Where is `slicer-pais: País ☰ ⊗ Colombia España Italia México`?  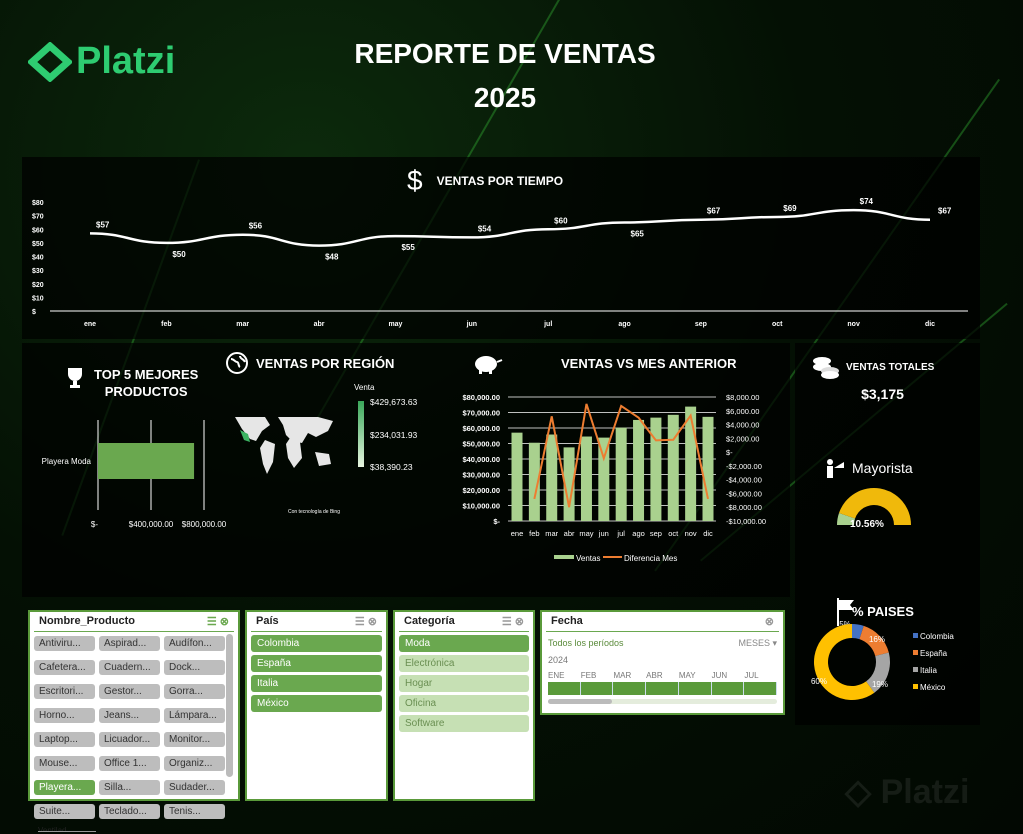
slicer-pais: País ☰ ⊗ Colombia España Italia México is located at coordinates (316, 705).